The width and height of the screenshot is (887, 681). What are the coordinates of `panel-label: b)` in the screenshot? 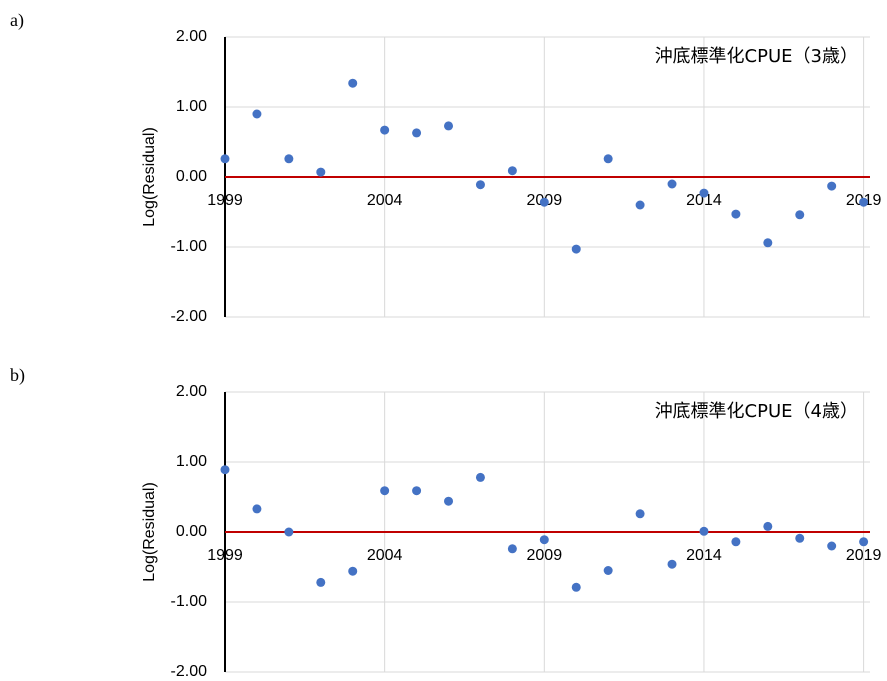 It's located at (17, 375).